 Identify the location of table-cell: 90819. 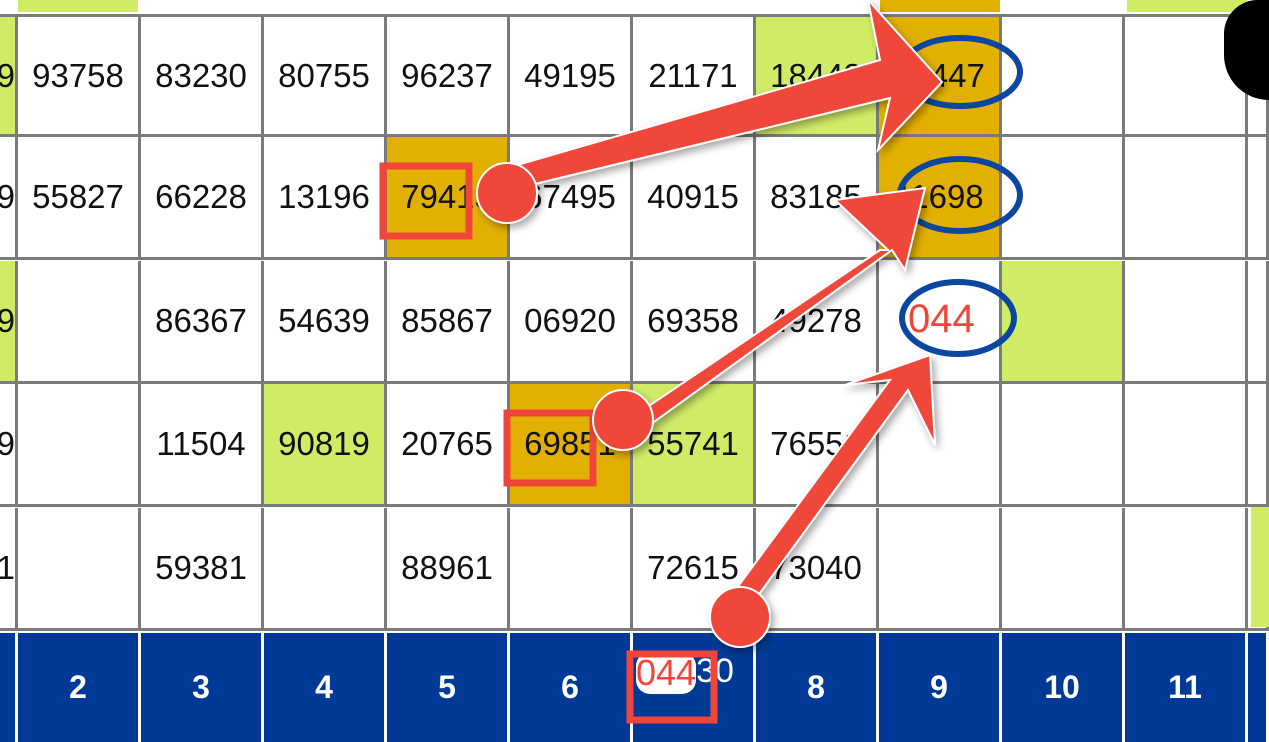
(325, 446).